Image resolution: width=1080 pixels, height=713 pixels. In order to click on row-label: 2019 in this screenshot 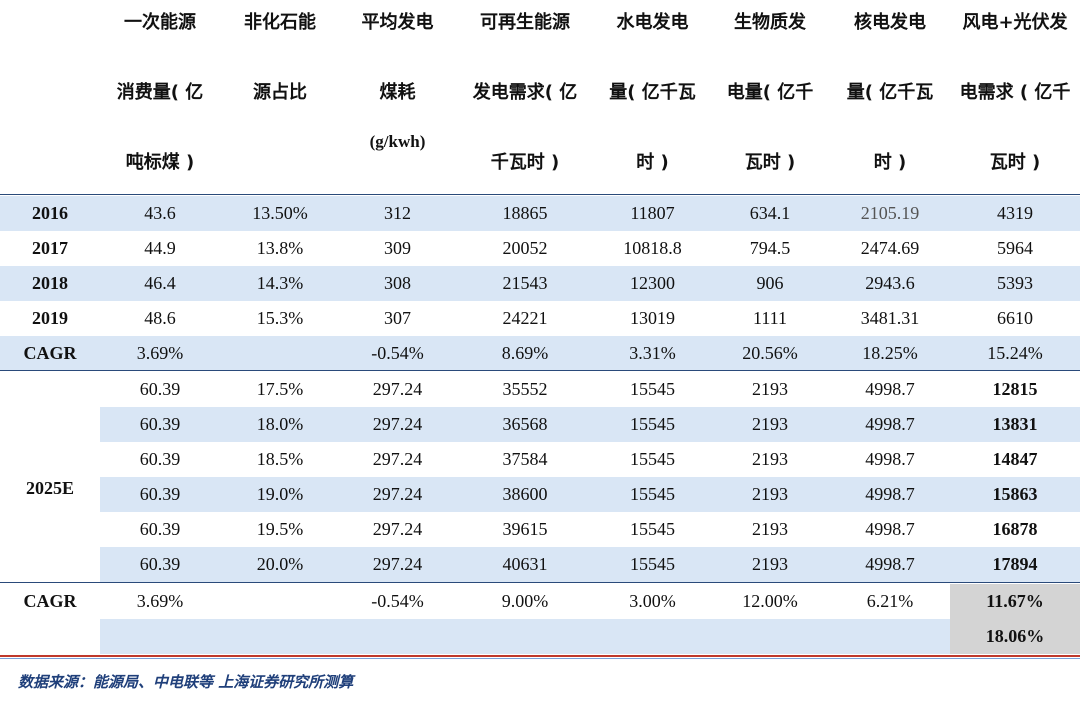, I will do `click(50, 318)`.